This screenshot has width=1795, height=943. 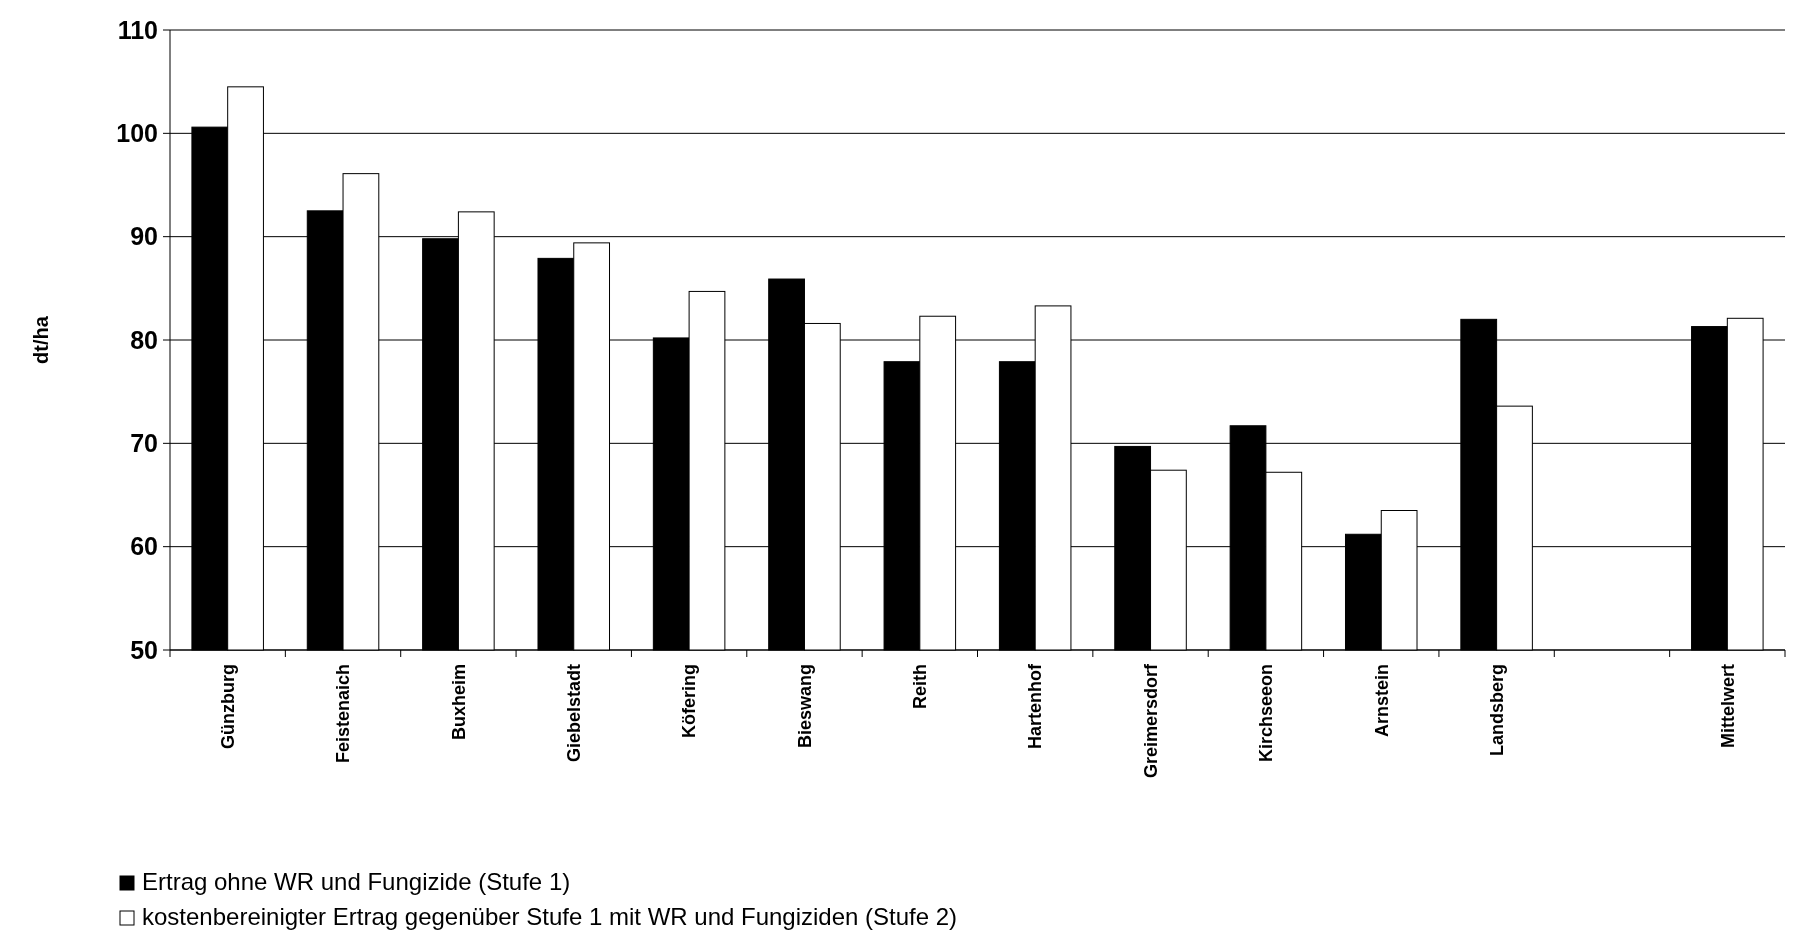 What do you see at coordinates (356, 881) in the screenshot?
I see `legend-label: Ertrag ohne WR und Fungizide (Stufe 1)` at bounding box center [356, 881].